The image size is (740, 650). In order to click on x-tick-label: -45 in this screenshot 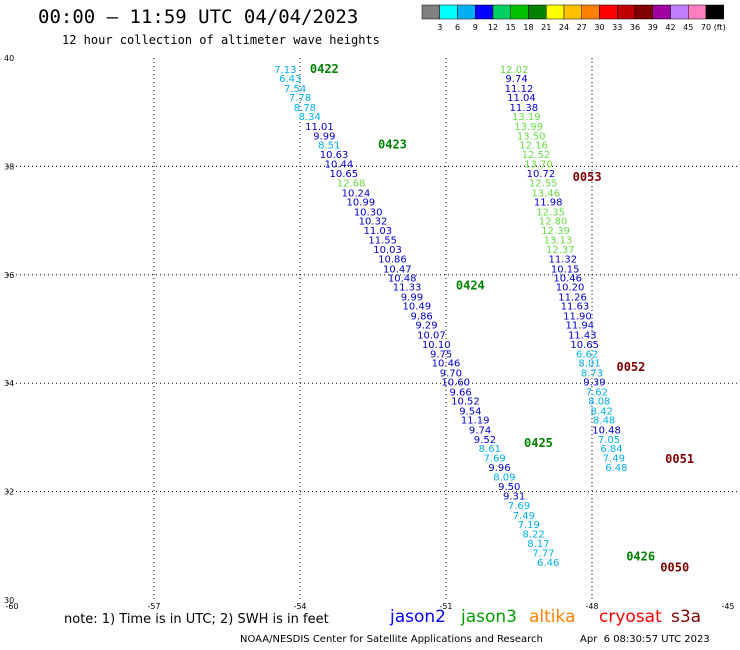, I will do `click(727, 606)`.